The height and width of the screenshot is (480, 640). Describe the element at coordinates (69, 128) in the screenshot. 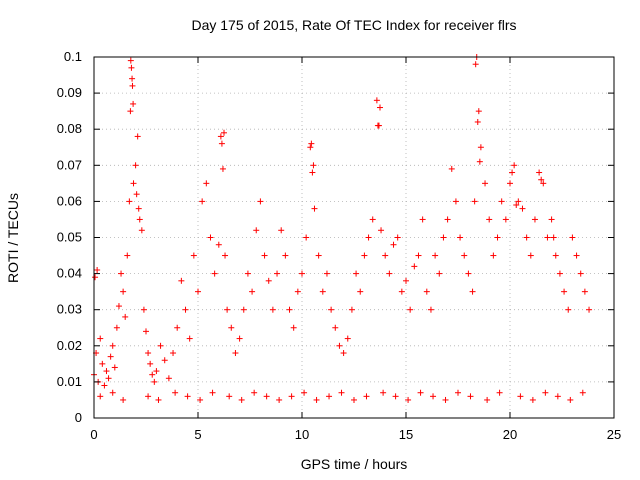

I see `y-tick-label: 0.08` at that location.